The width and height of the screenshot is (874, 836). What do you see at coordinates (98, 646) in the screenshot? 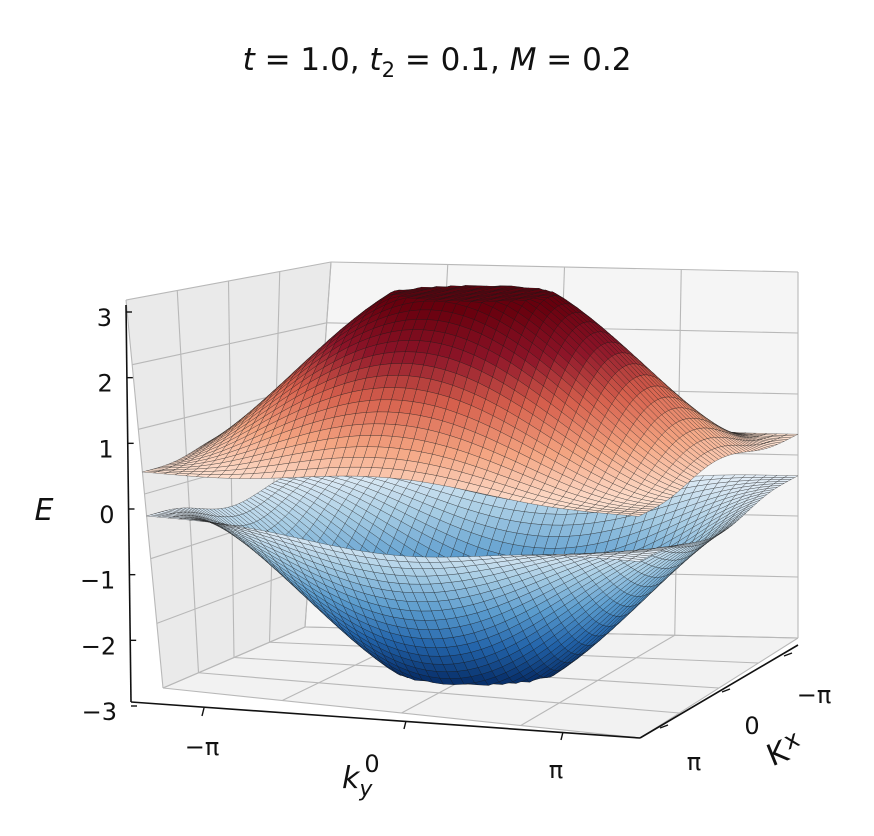
I see `z-tick-label: −2` at bounding box center [98, 646].